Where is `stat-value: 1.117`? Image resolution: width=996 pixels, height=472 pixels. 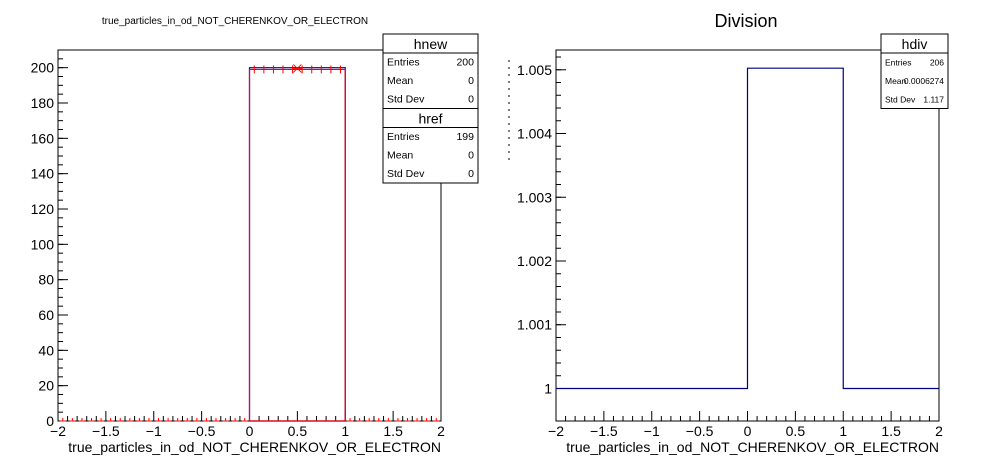 stat-value: 1.117 is located at coordinates (933, 100).